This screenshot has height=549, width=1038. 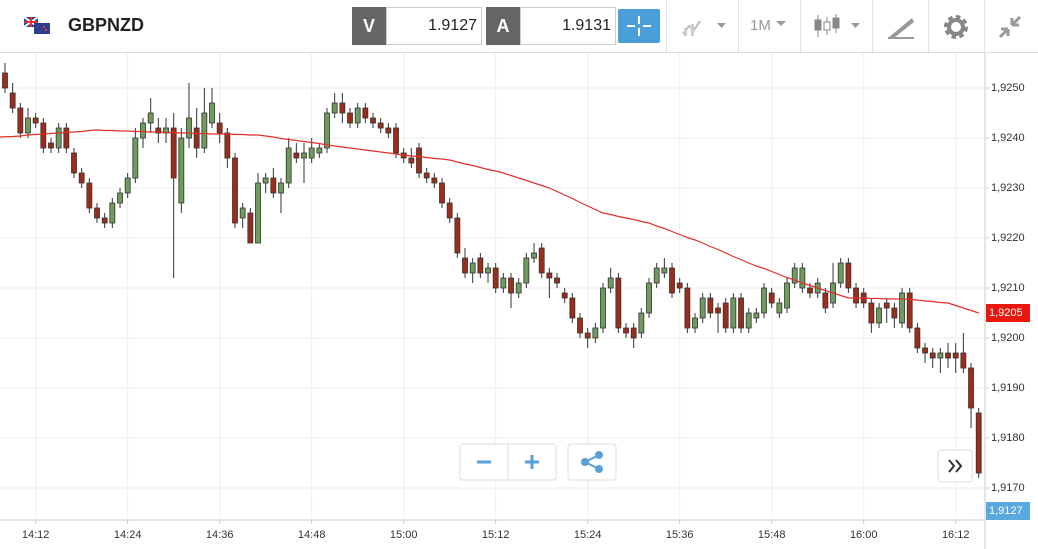 What do you see at coordinates (36, 535) in the screenshot?
I see `x-tick-label: 14:12` at bounding box center [36, 535].